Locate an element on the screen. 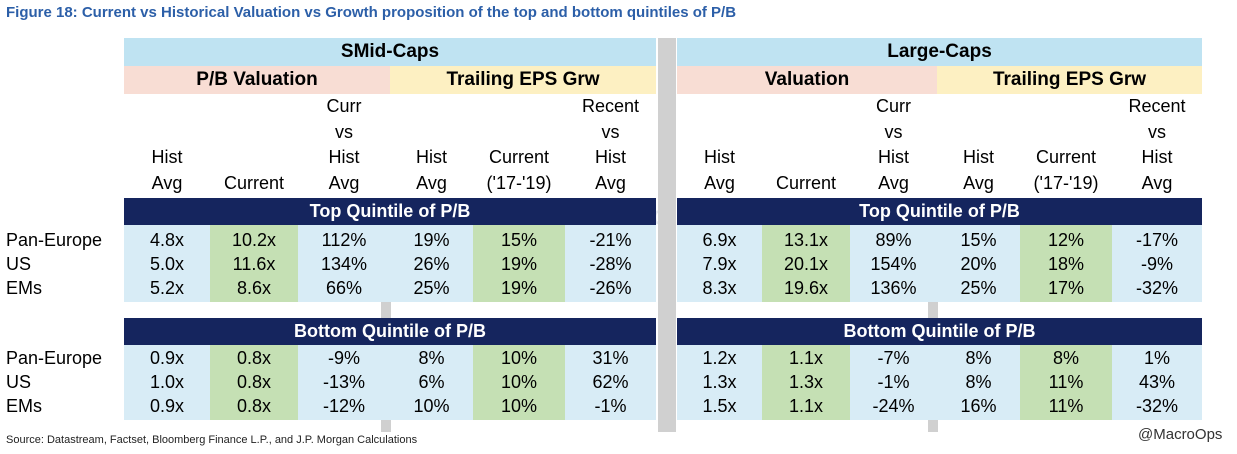 This screenshot has height=454, width=1237. table-cell: -1% is located at coordinates (893, 382).